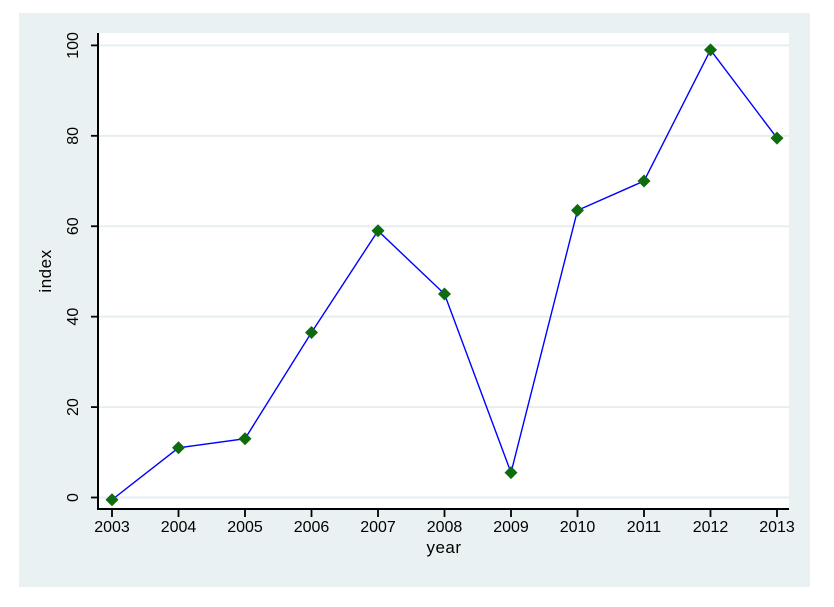  I want to click on y-tick-label: 100, so click(73, 45).